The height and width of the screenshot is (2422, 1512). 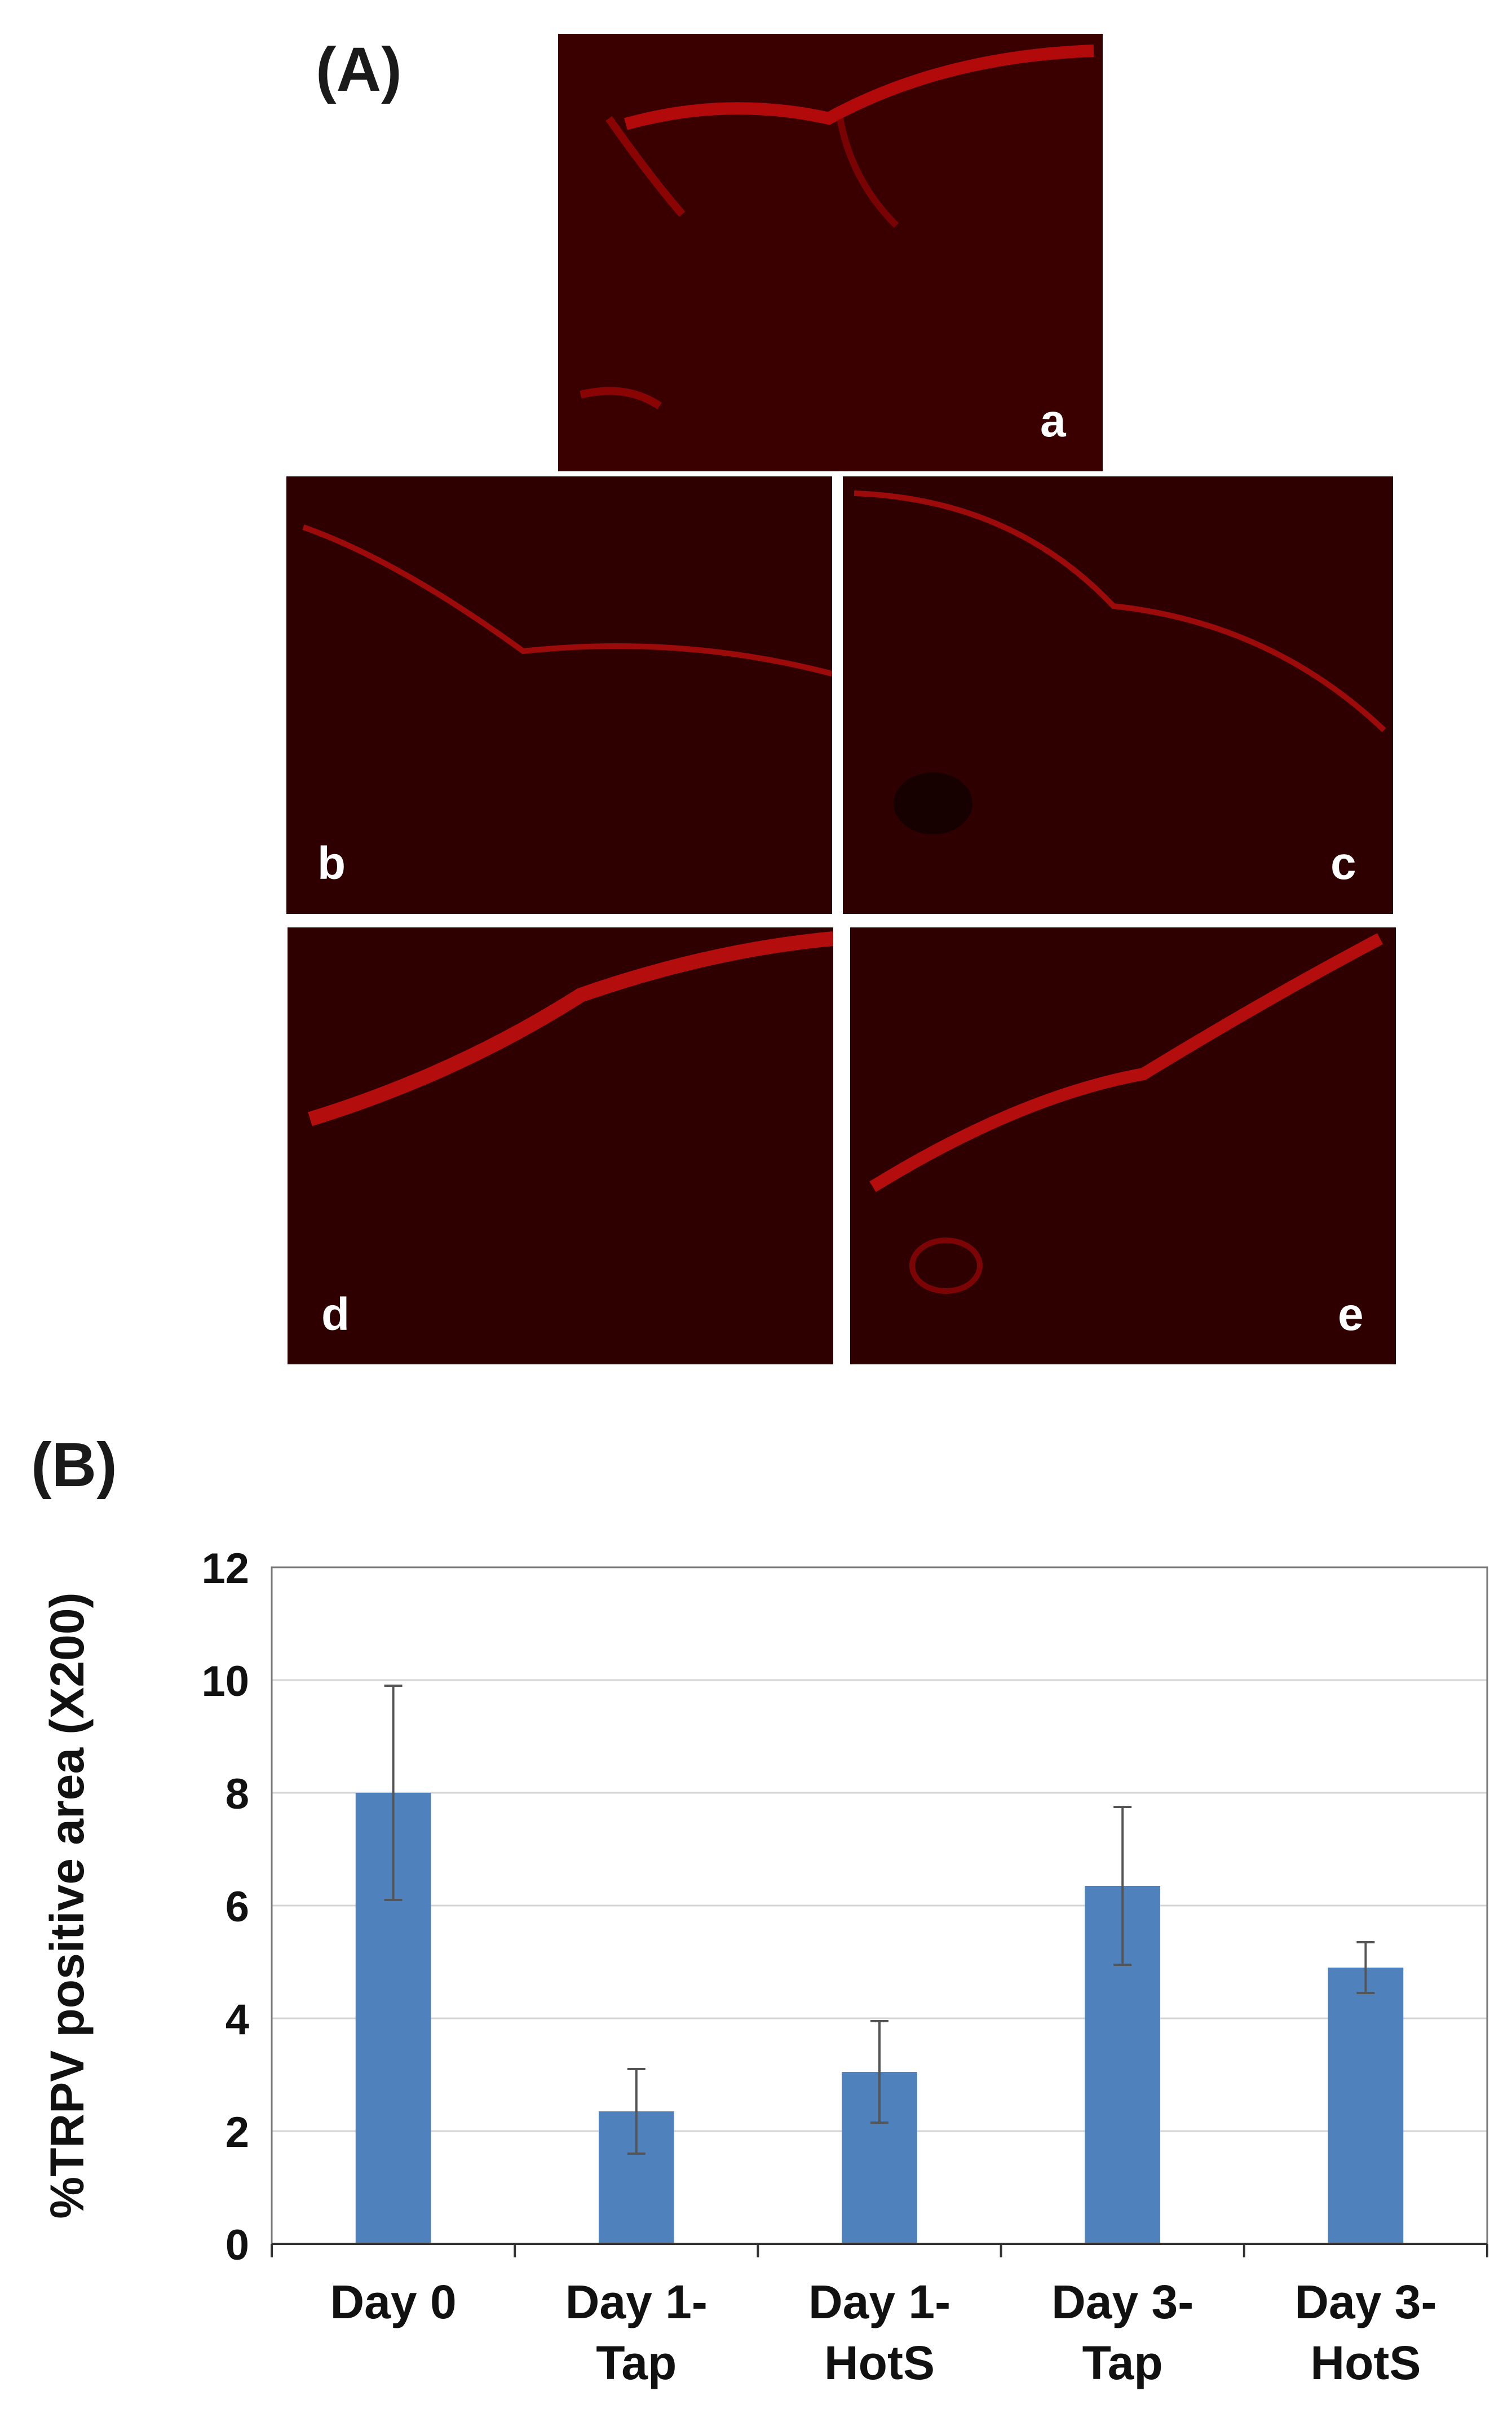 What do you see at coordinates (331, 863) in the screenshot?
I see `micrograph-letter-b: b` at bounding box center [331, 863].